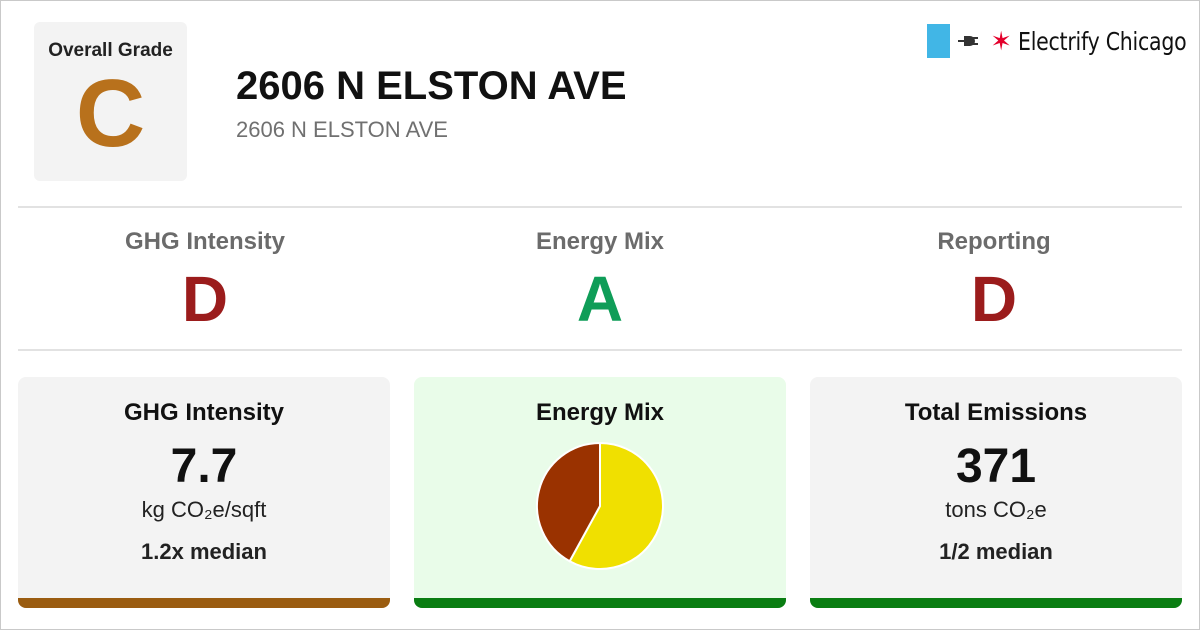 This screenshot has width=1200, height=630. I want to click on overall-grade-label: Overall Grade, so click(110, 50).